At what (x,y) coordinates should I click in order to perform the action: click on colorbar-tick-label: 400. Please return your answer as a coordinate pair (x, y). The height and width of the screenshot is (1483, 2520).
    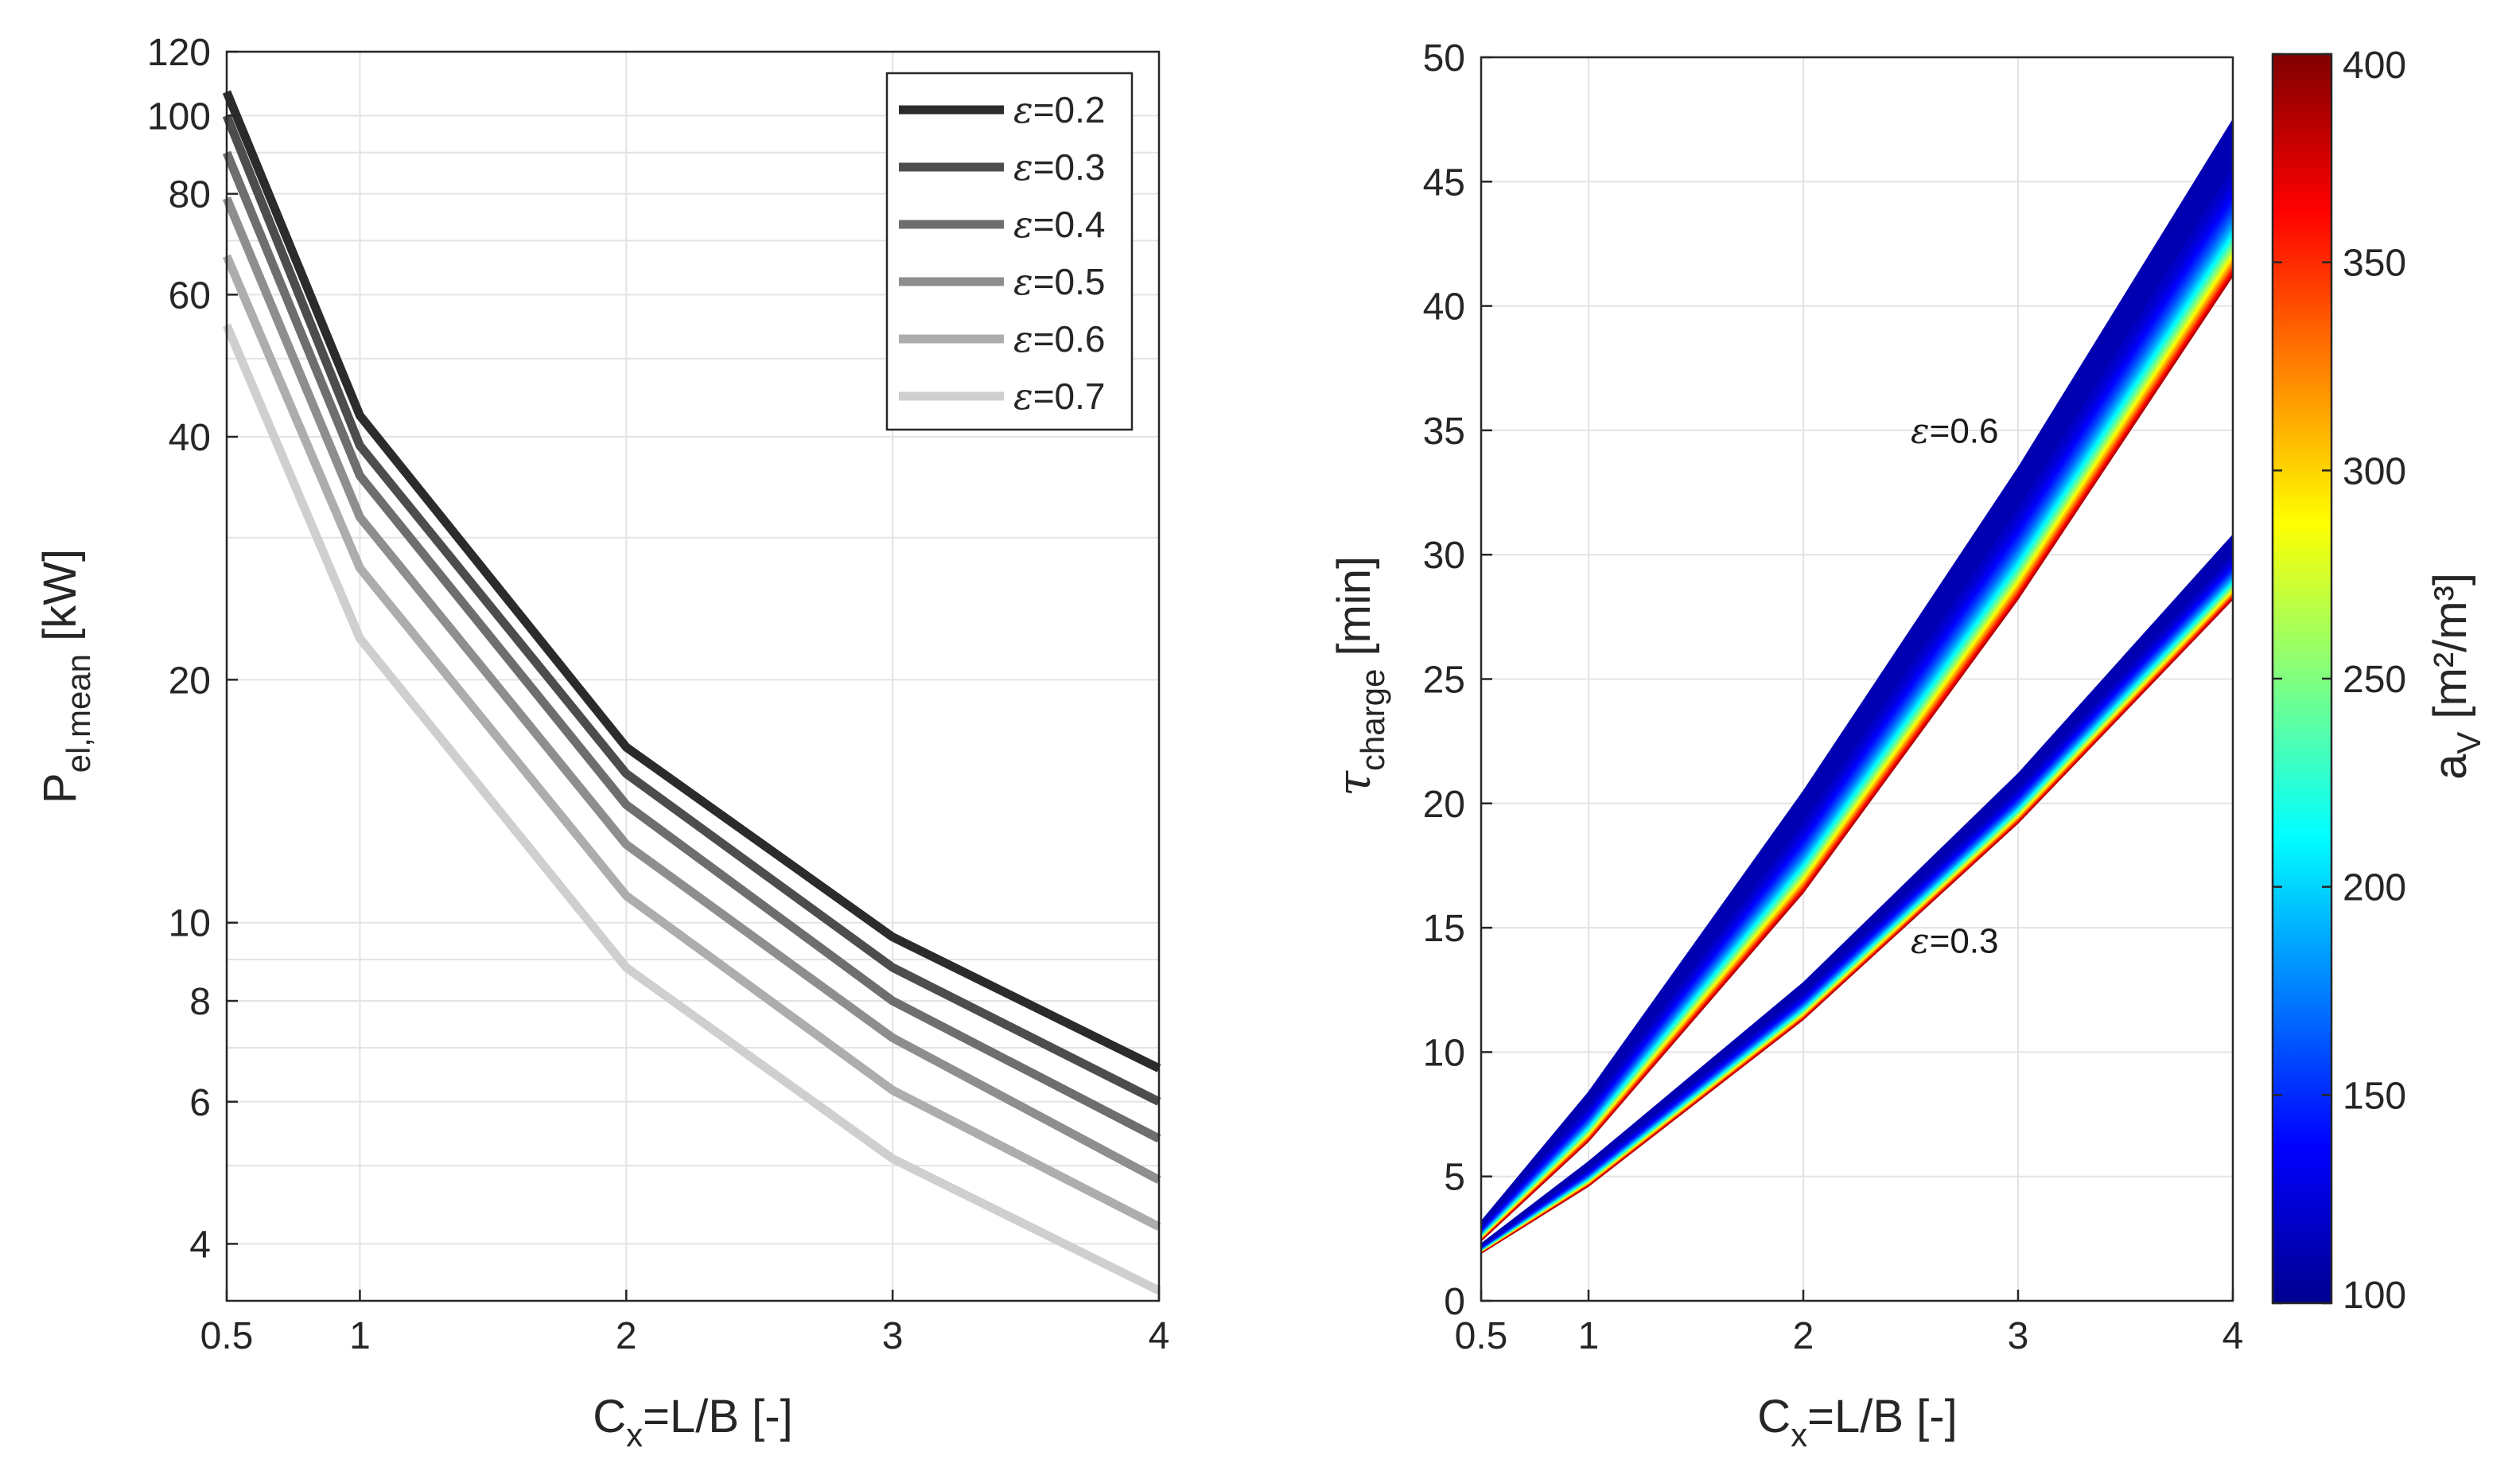
    Looking at the image, I should click on (2374, 66).